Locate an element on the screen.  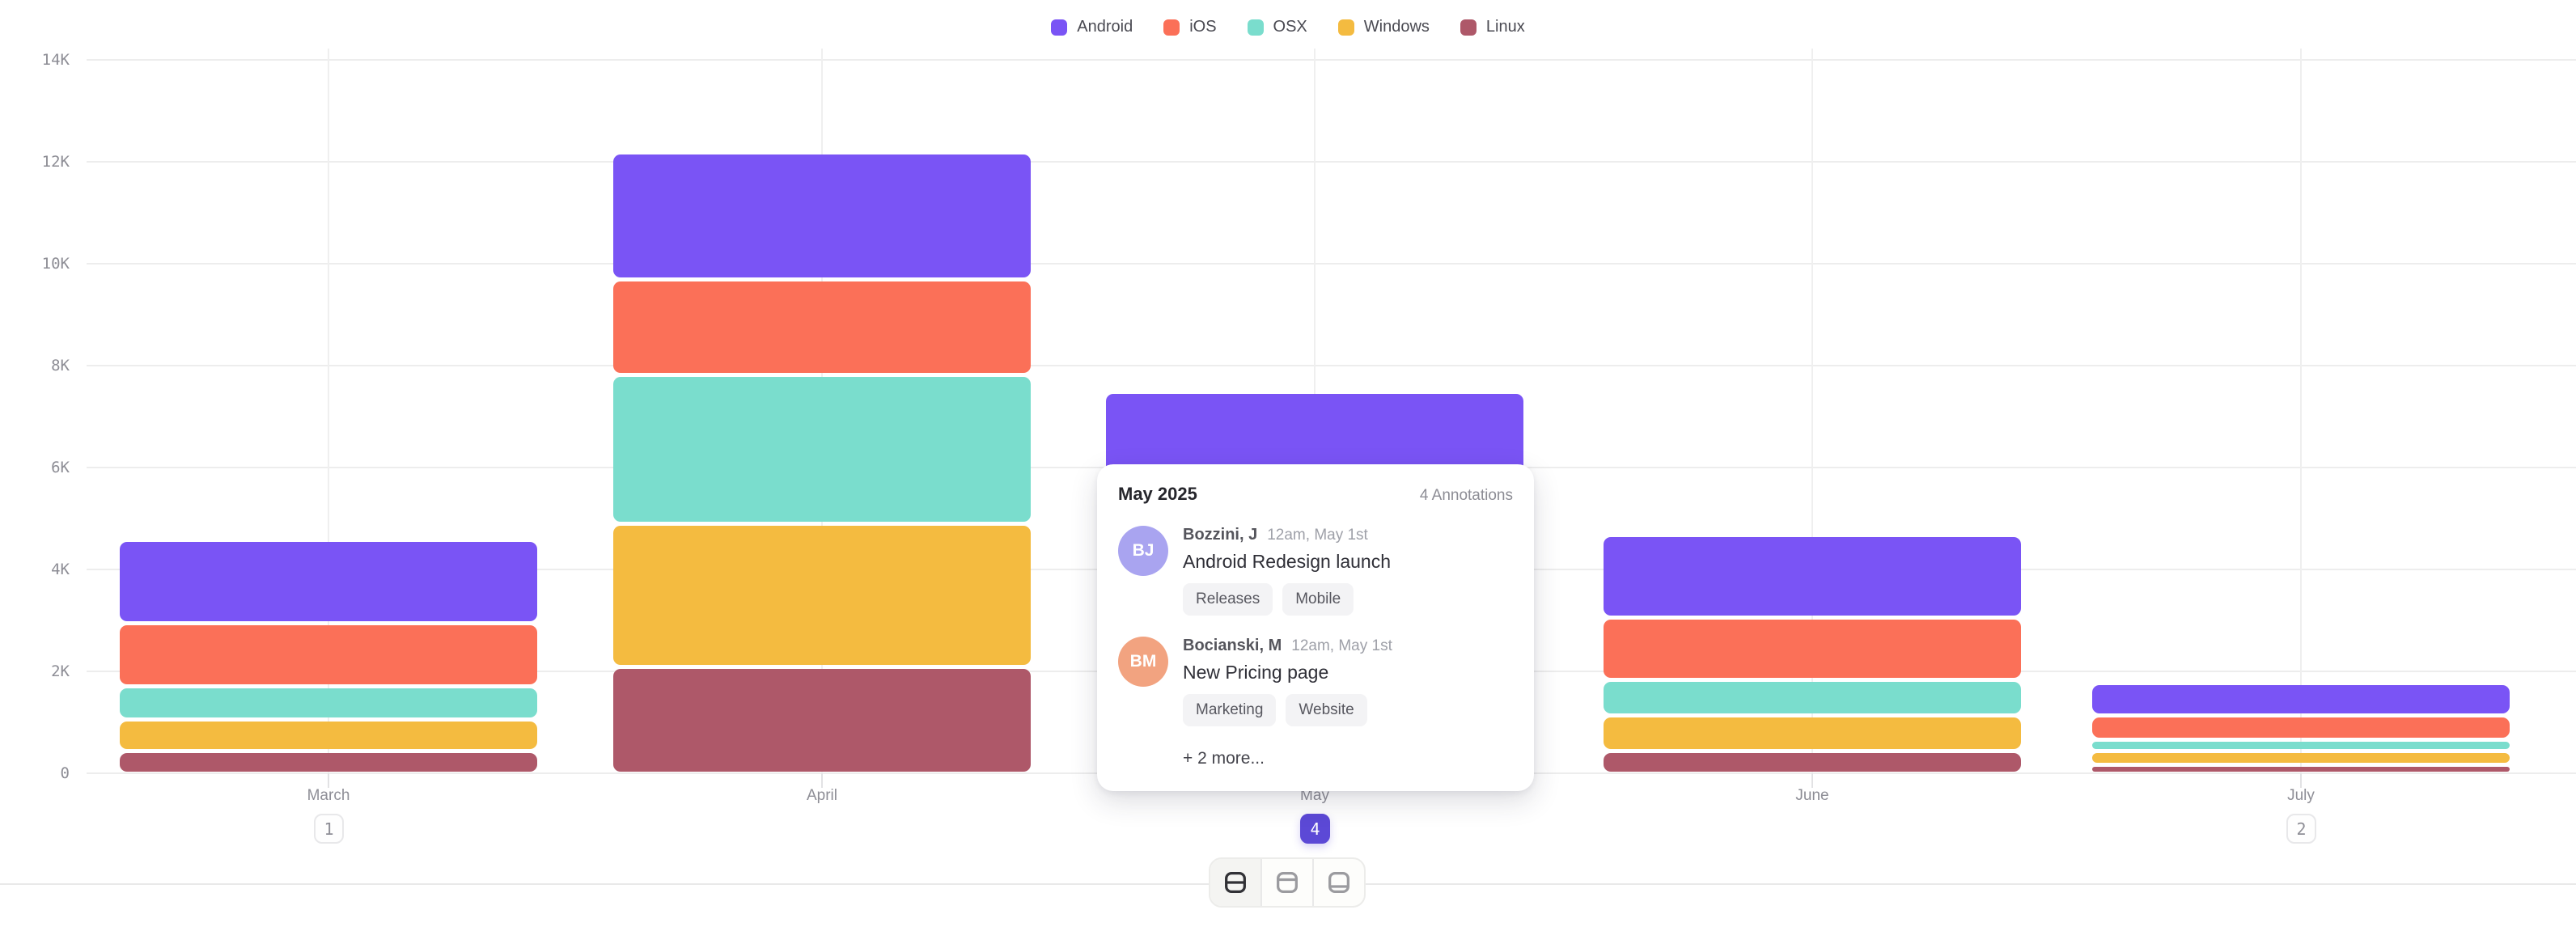
bar-segment-windows-june is located at coordinates (1812, 733).